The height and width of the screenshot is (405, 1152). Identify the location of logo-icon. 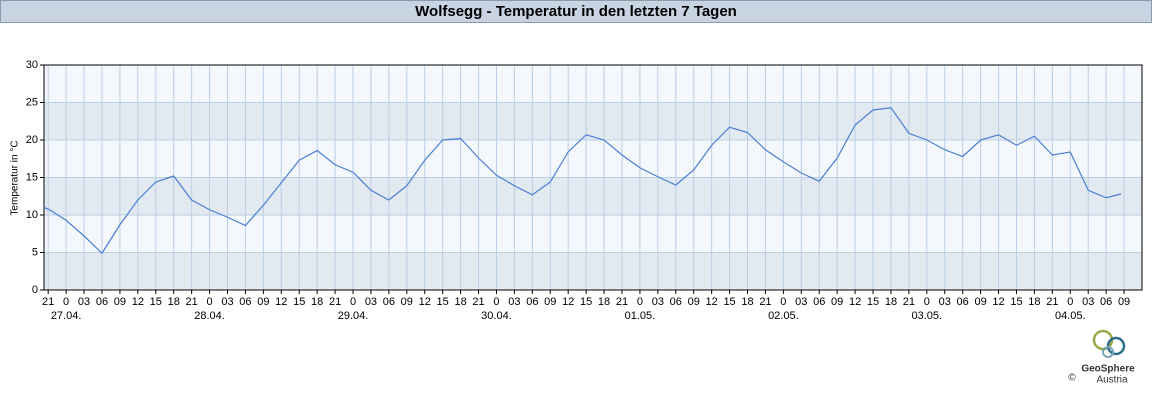
(1108, 352).